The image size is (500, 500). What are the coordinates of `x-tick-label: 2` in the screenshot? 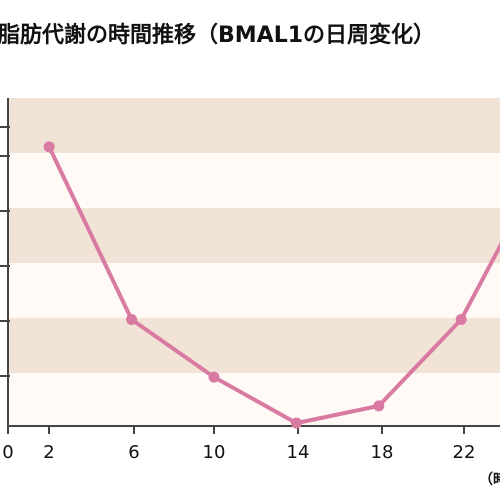 It's located at (48, 452).